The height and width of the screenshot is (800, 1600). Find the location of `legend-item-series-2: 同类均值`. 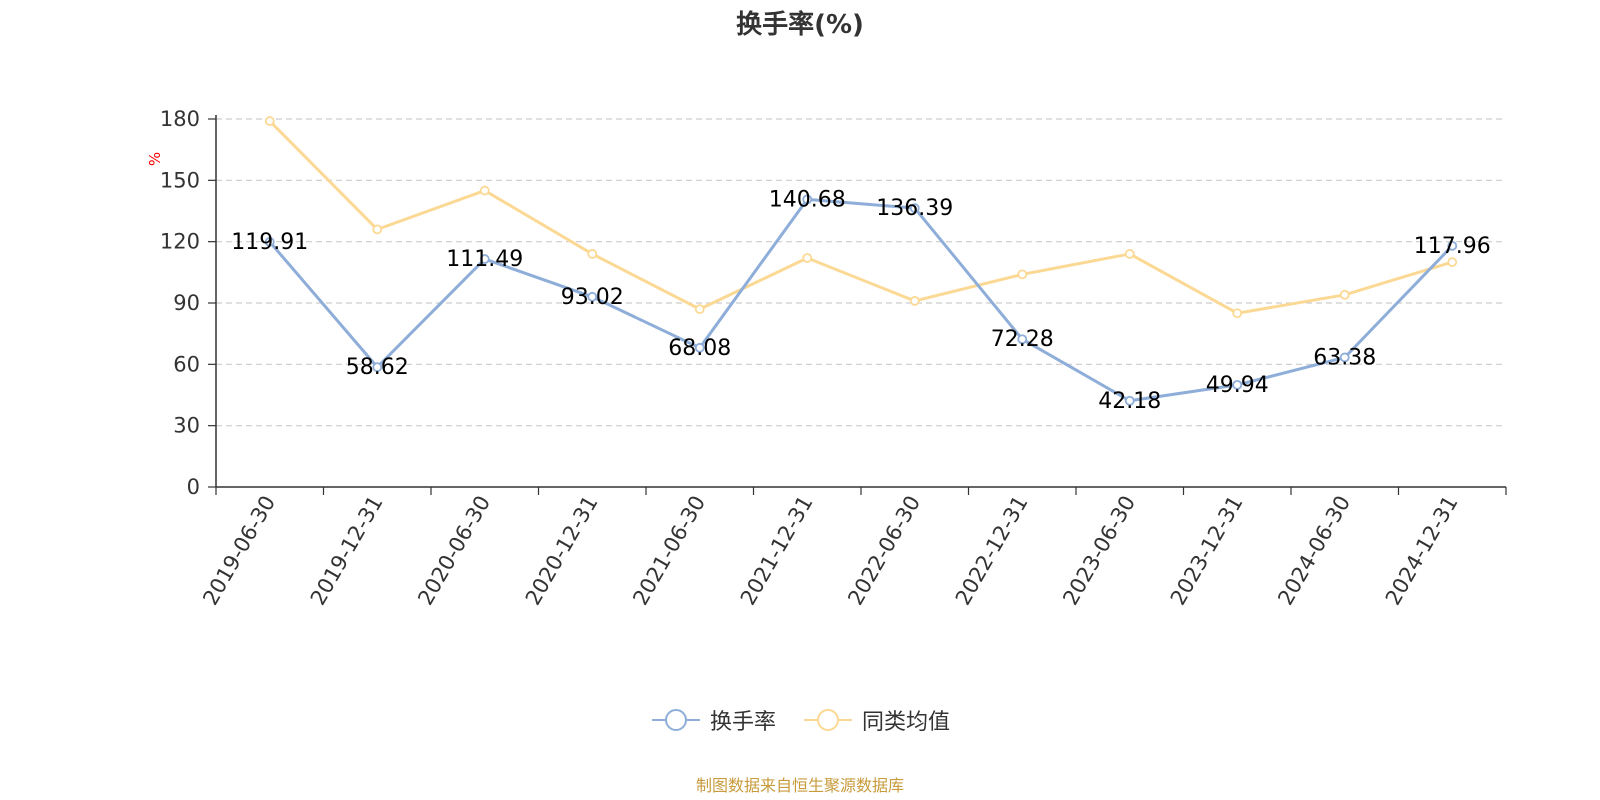

legend-item-series-2: 同类均值 is located at coordinates (876, 720).